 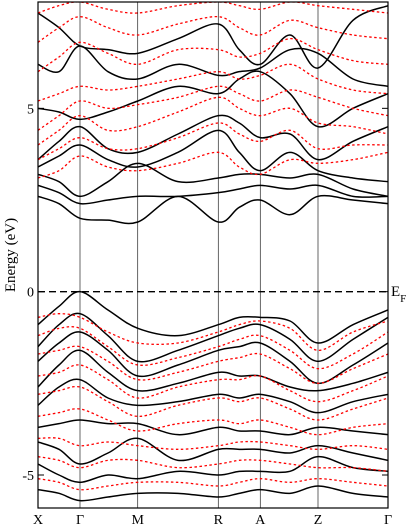 I want to click on y-axis-label: Energy (eV), so click(x=11, y=255).